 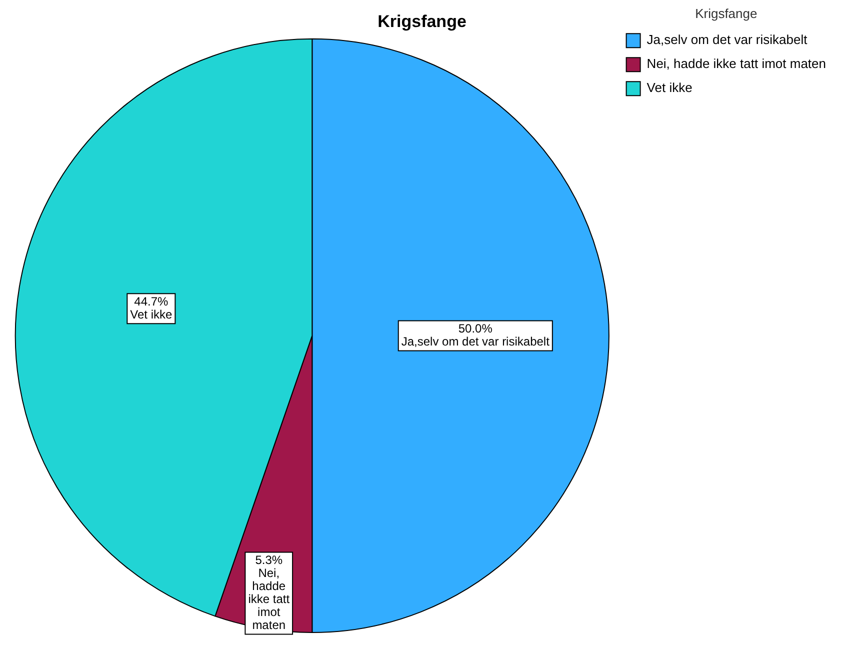 I want to click on legend-label: Vet ikke, so click(x=669, y=88).